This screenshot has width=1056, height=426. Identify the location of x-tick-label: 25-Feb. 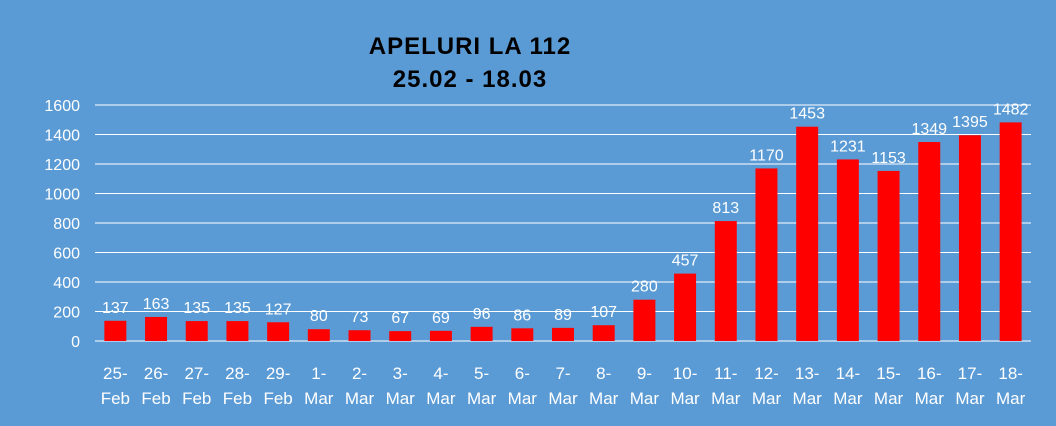
(115, 386).